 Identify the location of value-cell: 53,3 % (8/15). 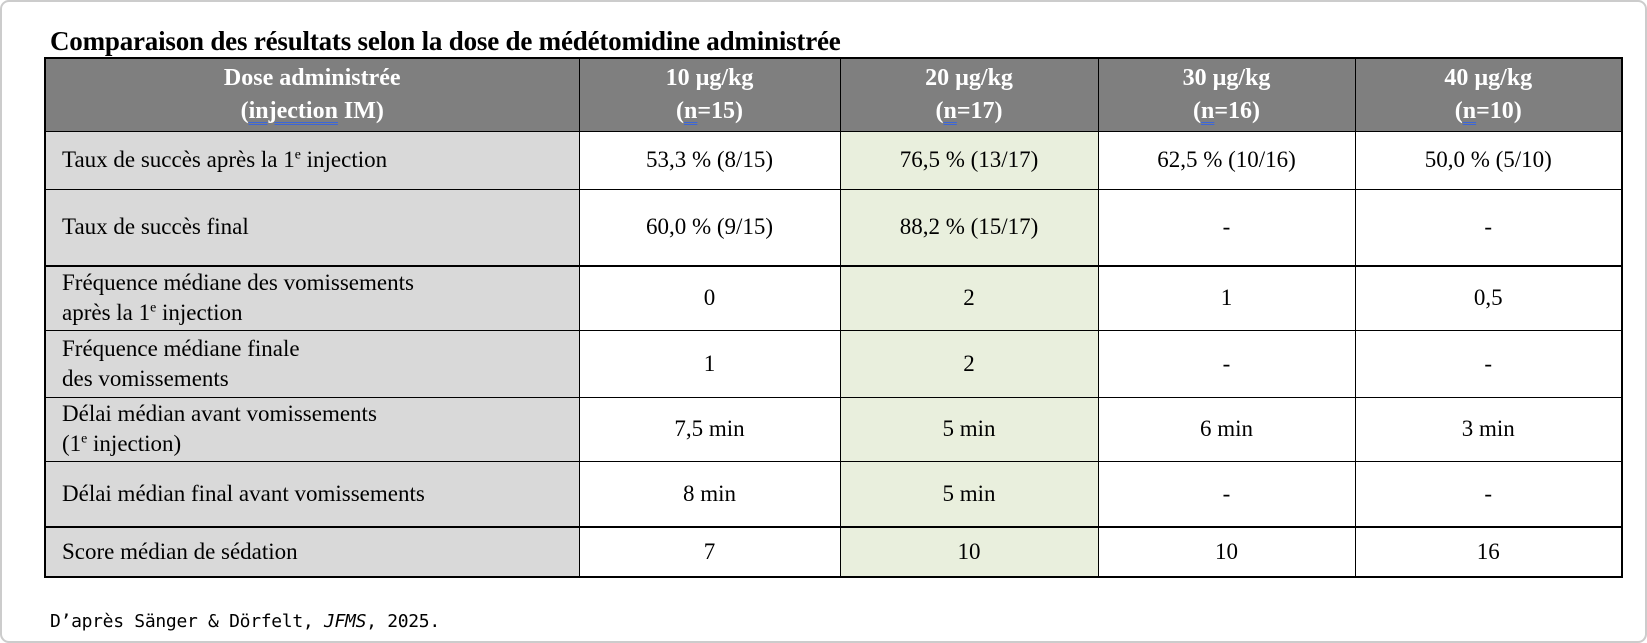
(709, 160).